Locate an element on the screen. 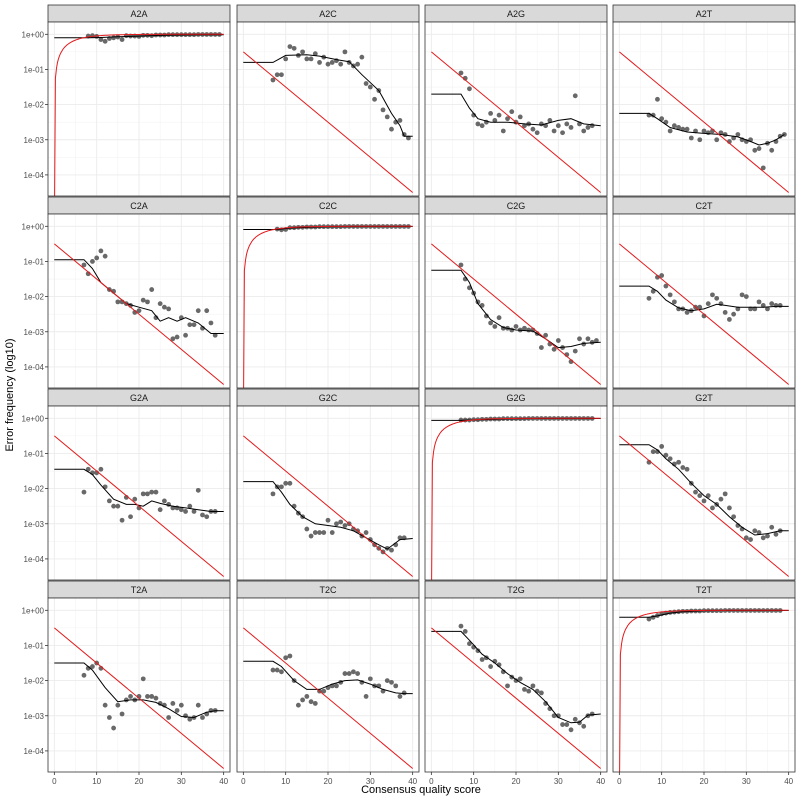 This screenshot has width=800, height=800. y-tick-label: 1e-02 is located at coordinates (34, 105).